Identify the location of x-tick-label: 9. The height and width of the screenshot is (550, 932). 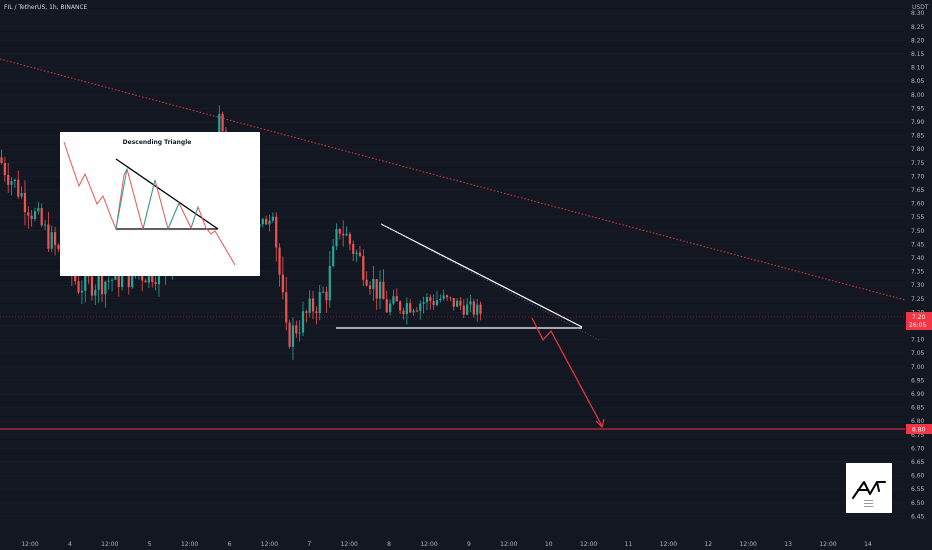
(469, 544).